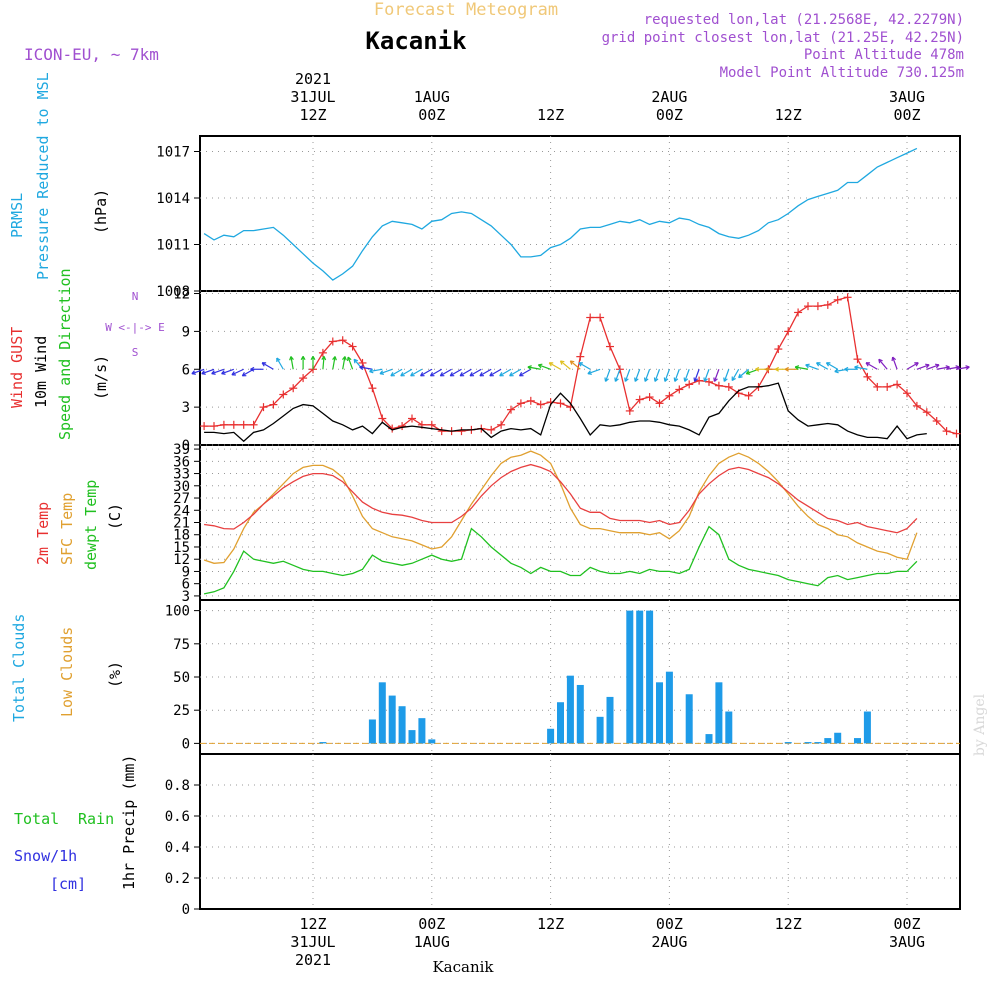 This screenshot has height=1000, width=1000. Describe the element at coordinates (76, 824) in the screenshot. I see `precip-ylabels: Total Rain Snow/1h [cm] 1hr Precip (mm)` at that location.